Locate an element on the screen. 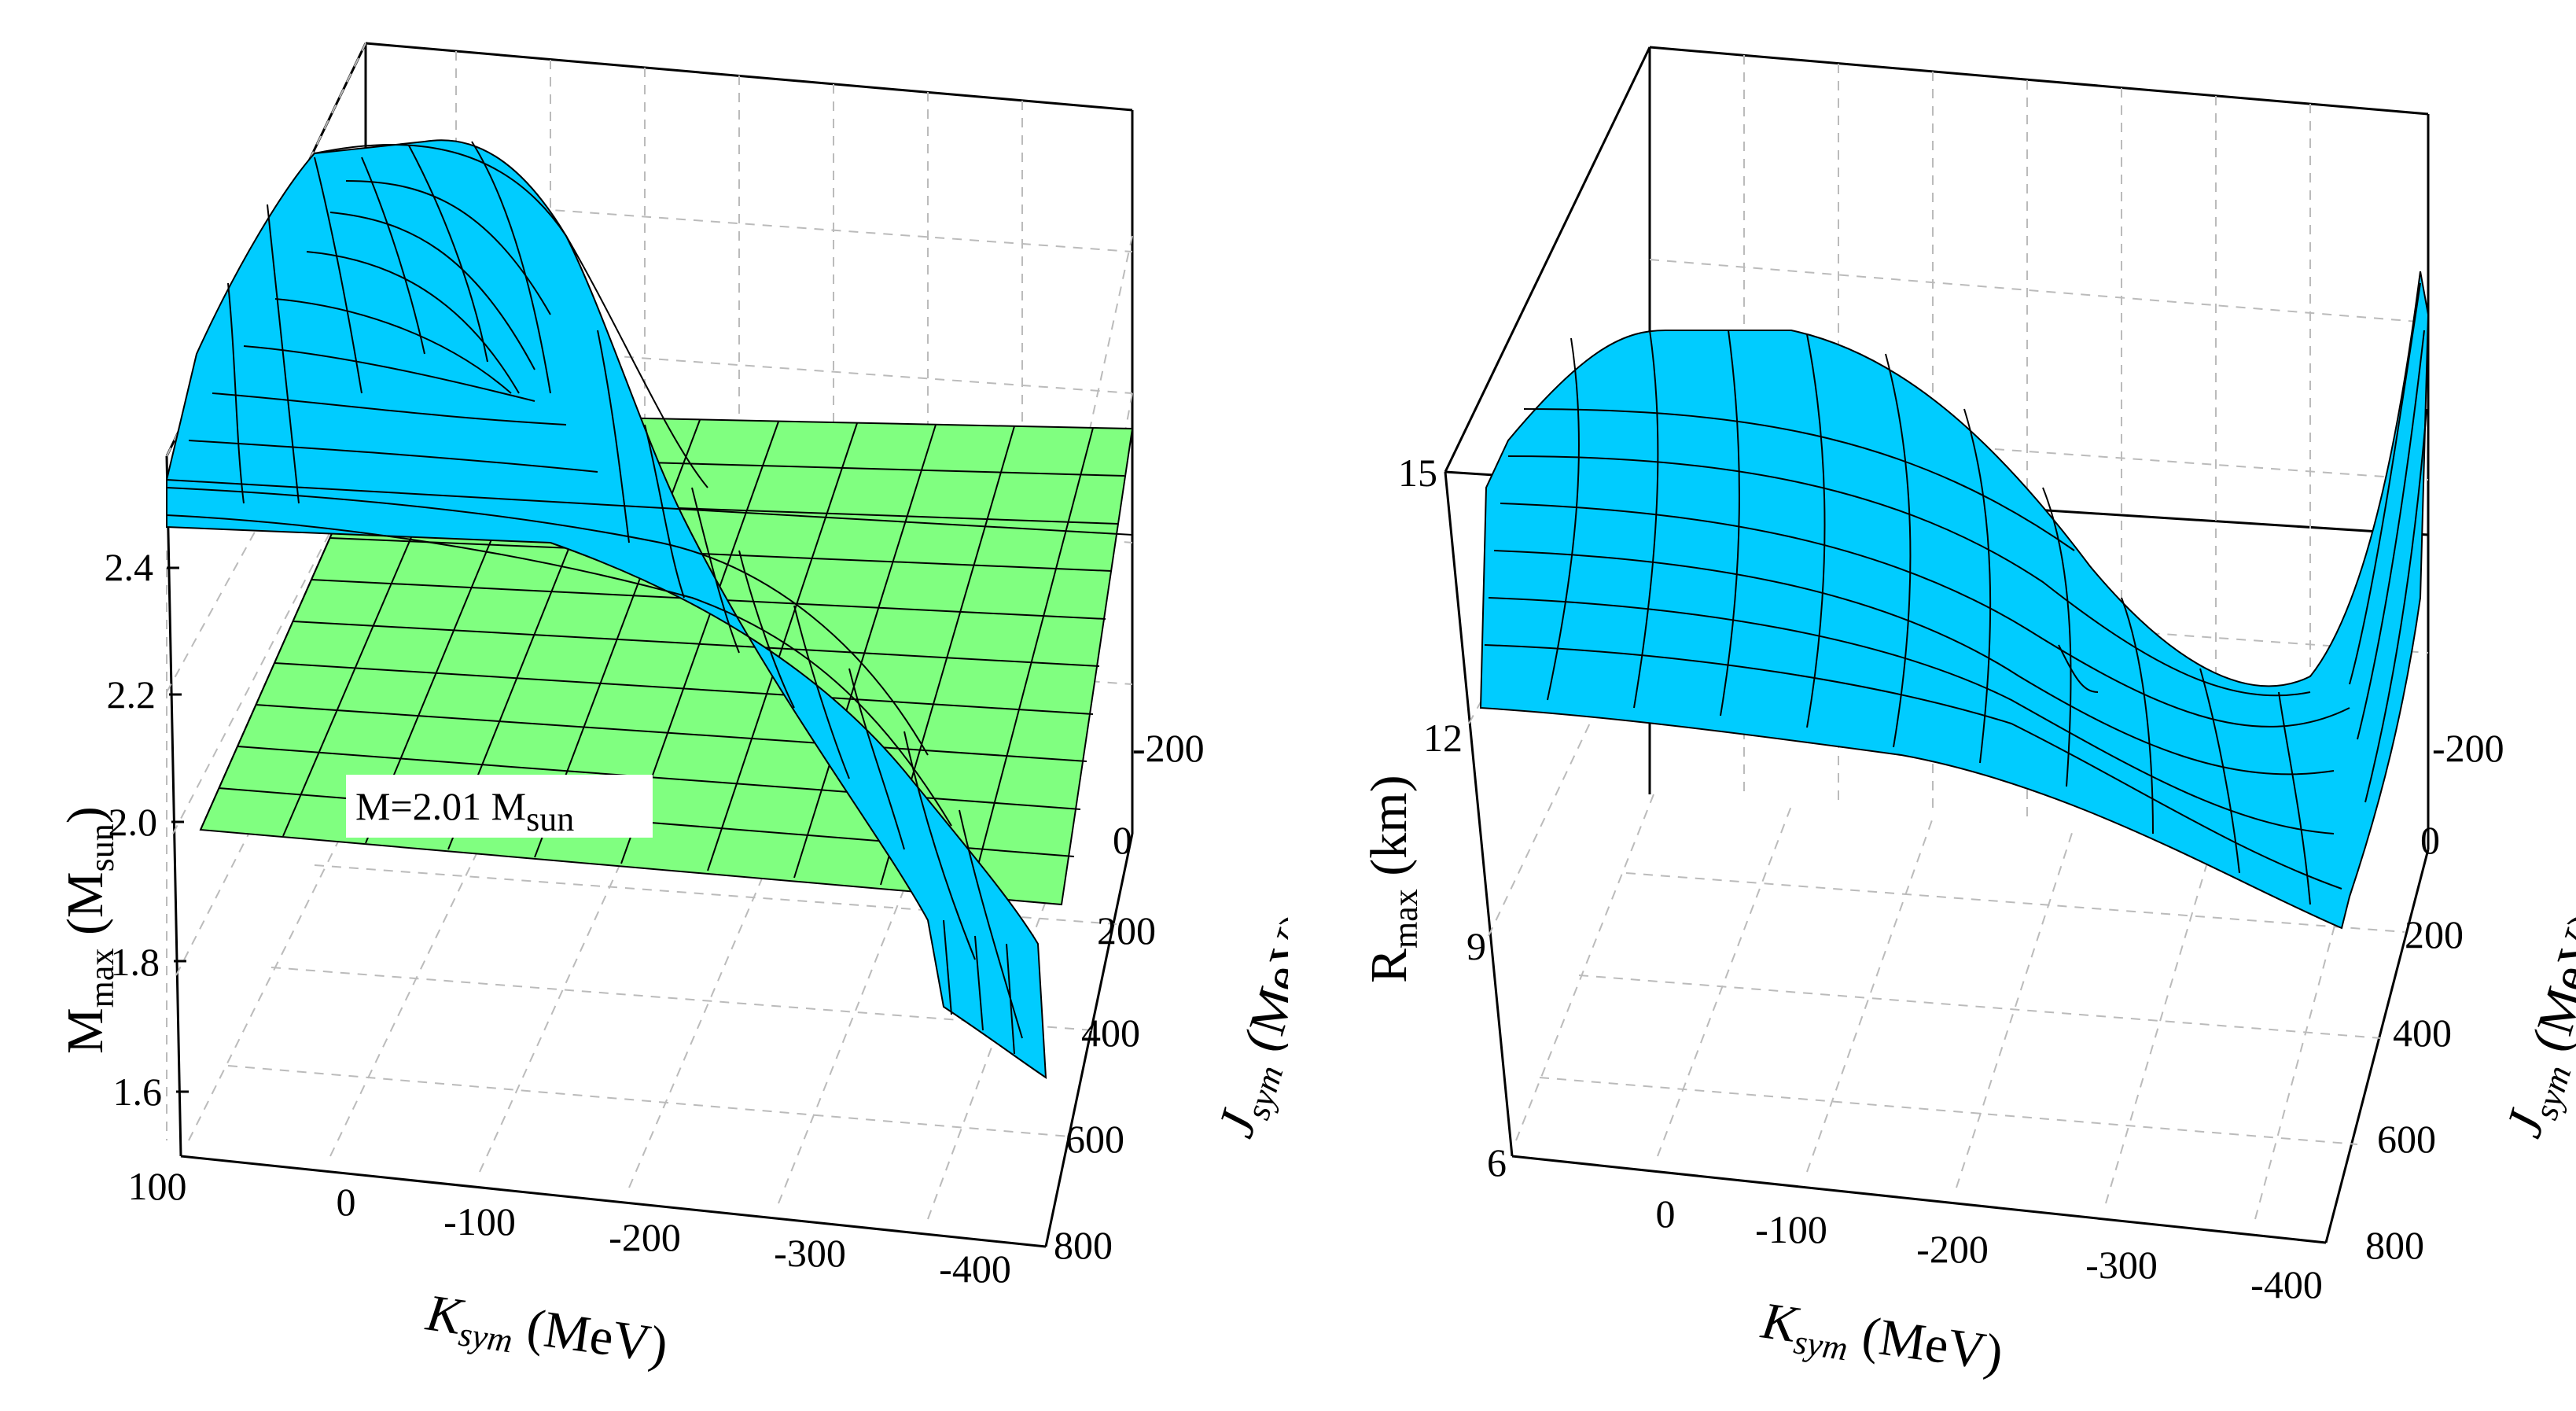 The width and height of the screenshot is (2576, 1411). plane-label: M=2.01 Msun is located at coordinates (500, 806).